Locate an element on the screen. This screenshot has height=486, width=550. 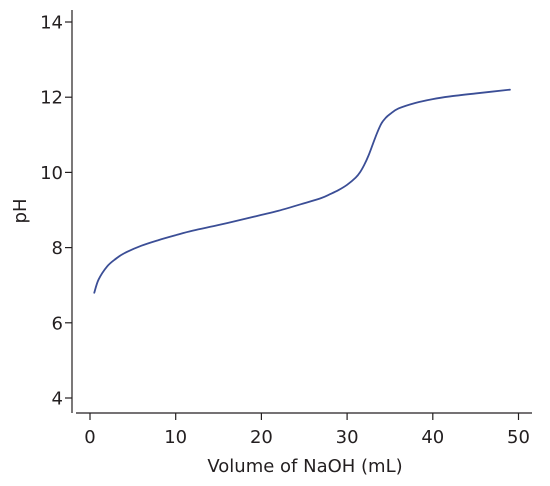
y-axis-title: pH is located at coordinates (20, 211).